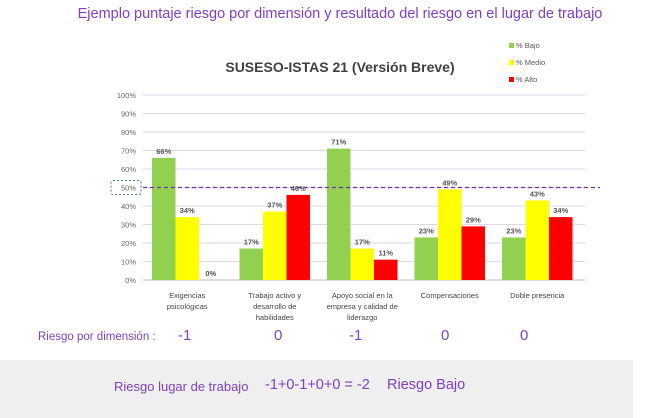 This screenshot has width=650, height=418. I want to click on data-label: 37%, so click(274, 205).